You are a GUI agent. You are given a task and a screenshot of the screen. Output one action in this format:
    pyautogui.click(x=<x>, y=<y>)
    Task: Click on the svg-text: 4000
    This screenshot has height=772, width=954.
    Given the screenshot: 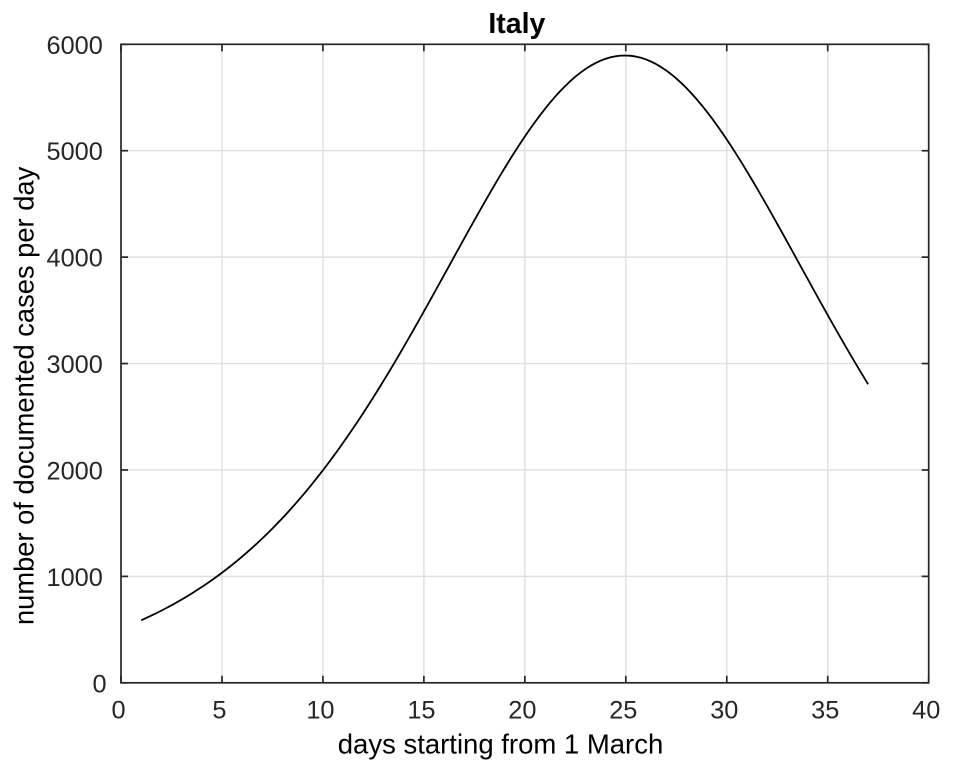 What is the action you would take?
    pyautogui.click(x=75, y=259)
    